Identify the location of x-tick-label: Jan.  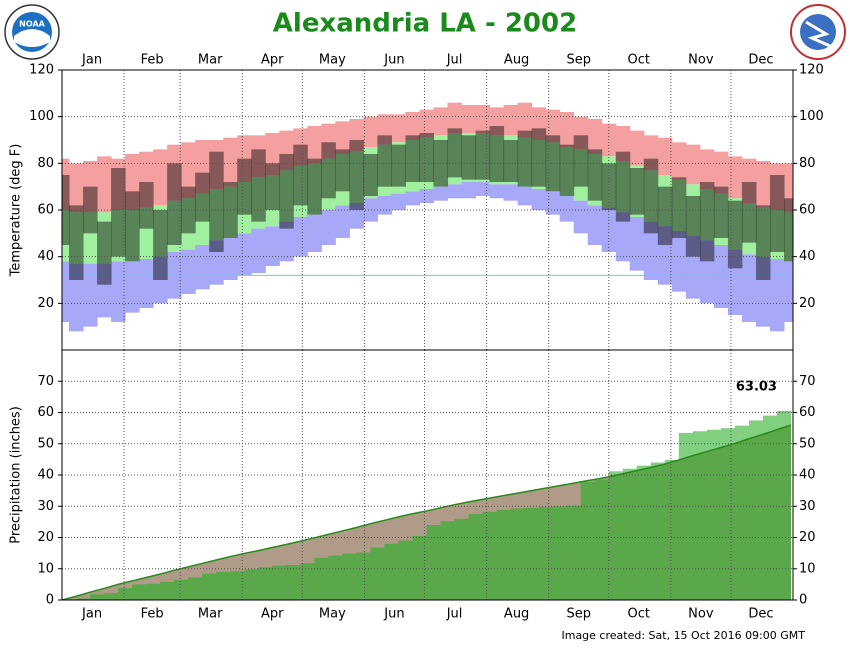
(91, 614).